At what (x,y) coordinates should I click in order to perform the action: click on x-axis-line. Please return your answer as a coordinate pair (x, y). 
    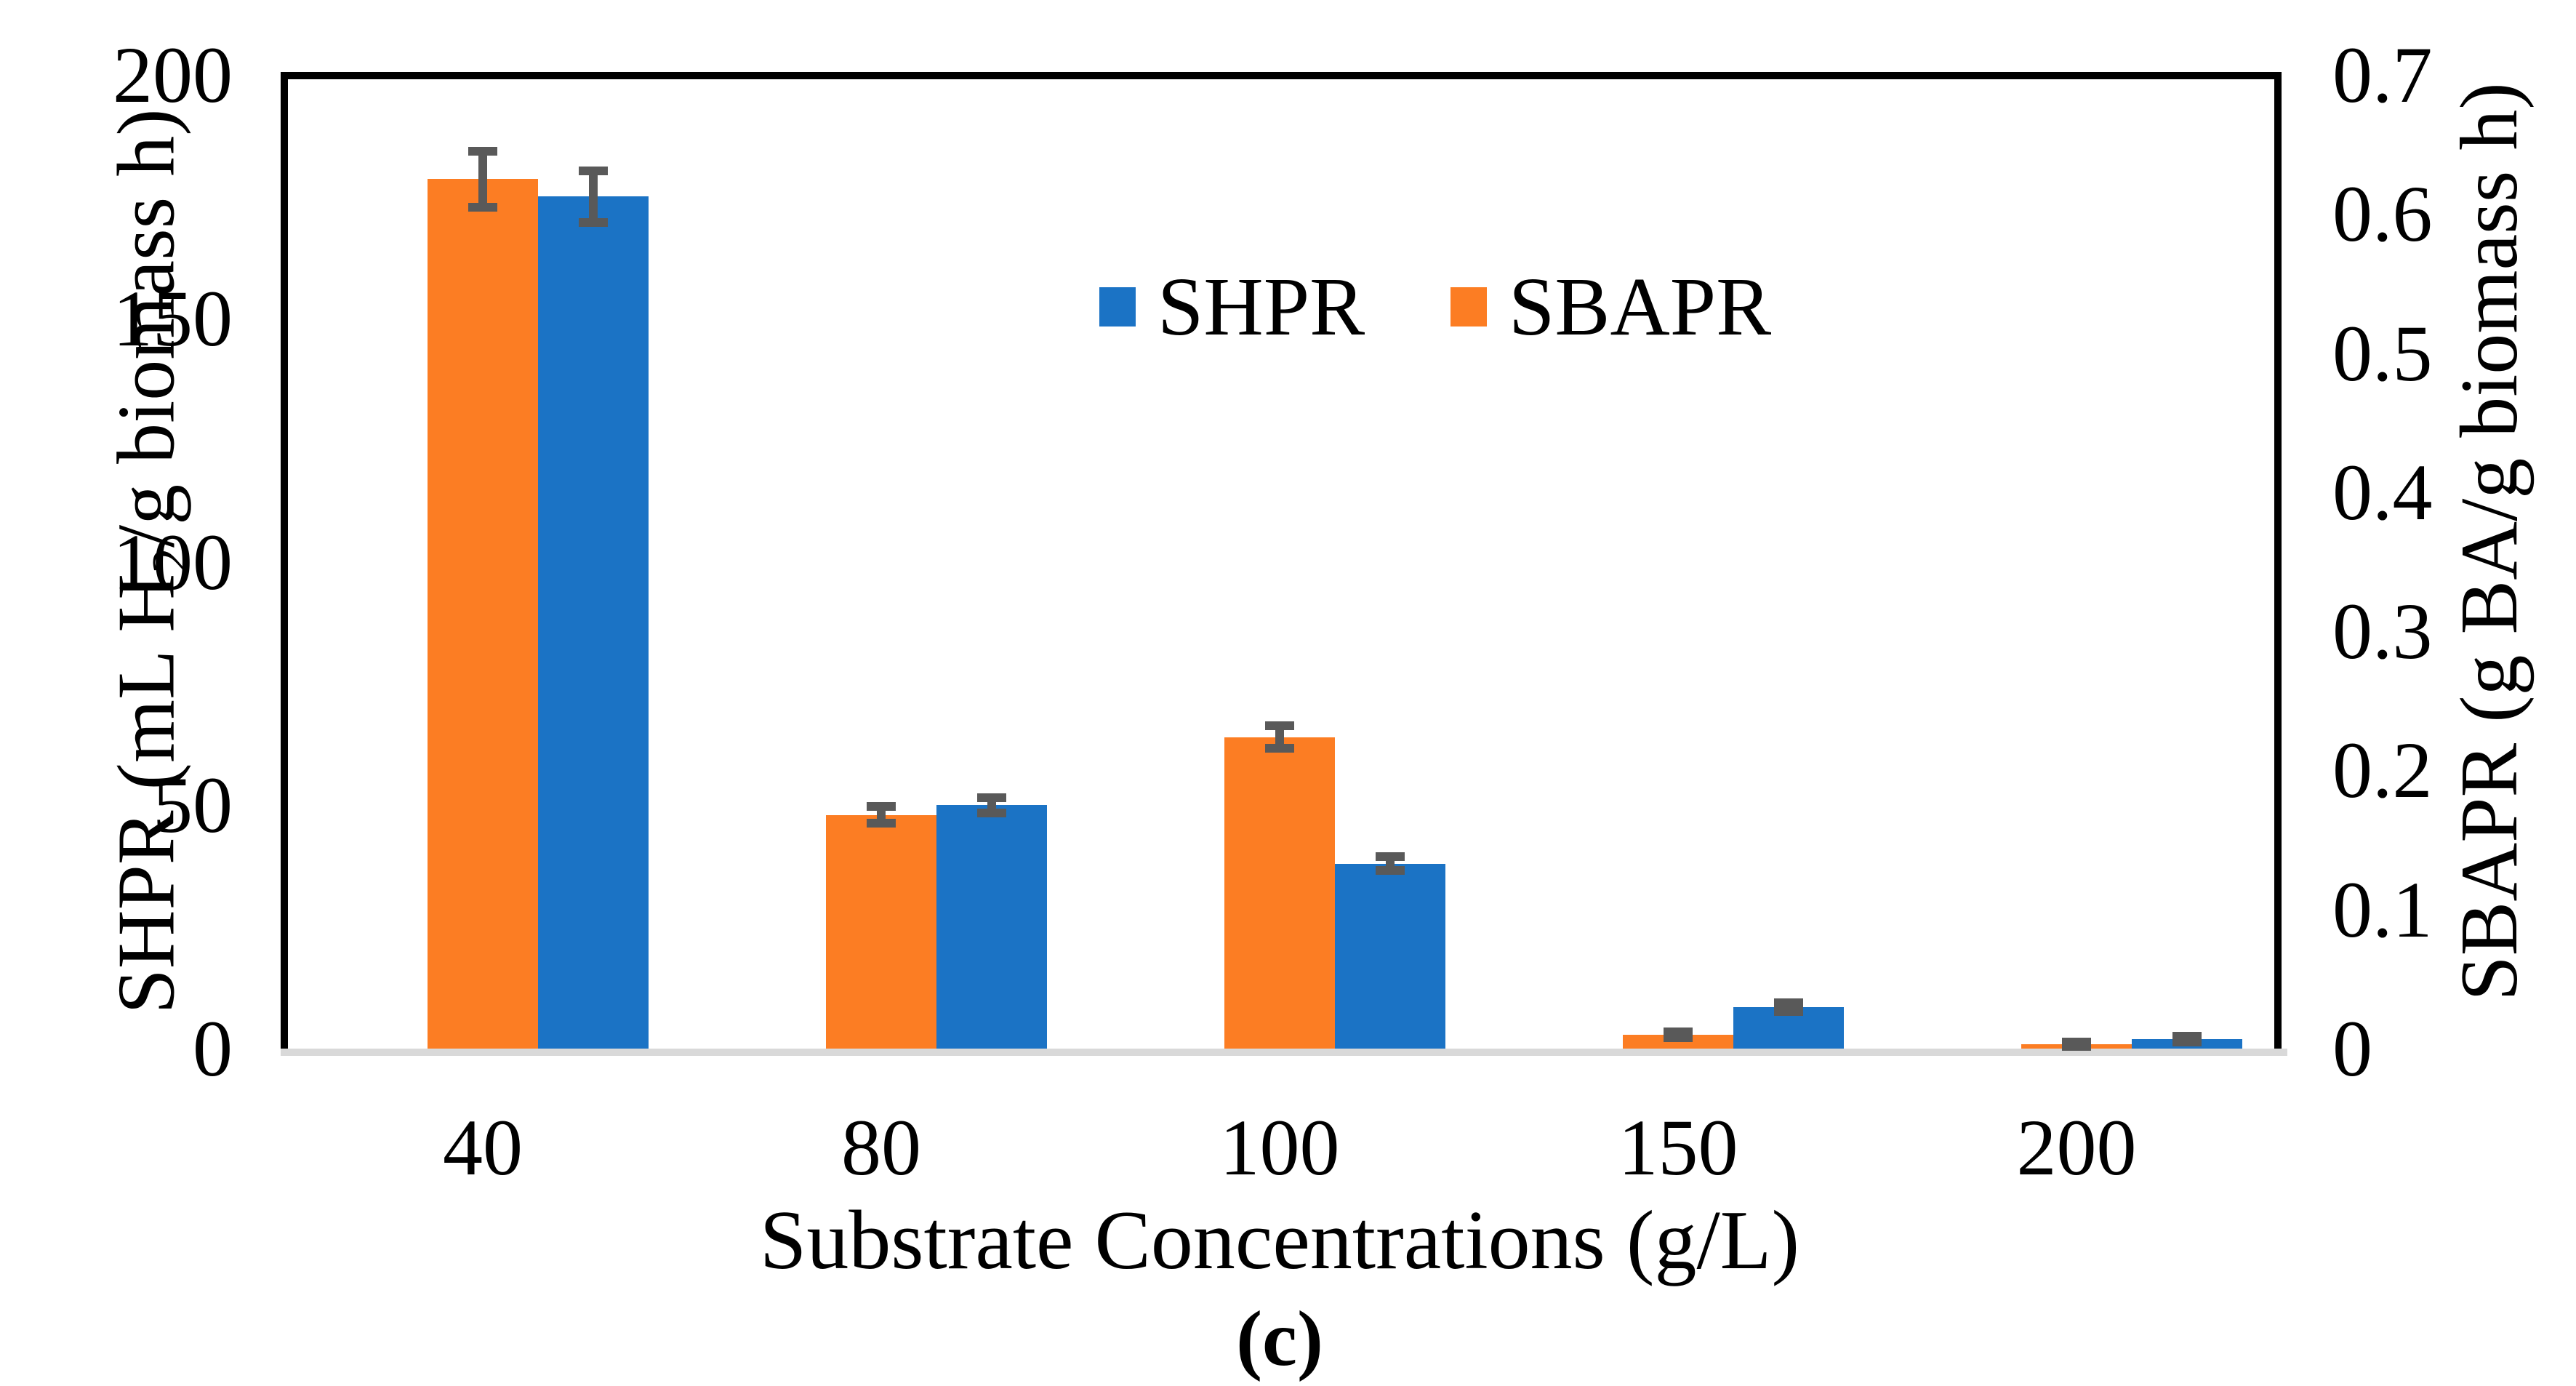
    Looking at the image, I should click on (1284, 1053).